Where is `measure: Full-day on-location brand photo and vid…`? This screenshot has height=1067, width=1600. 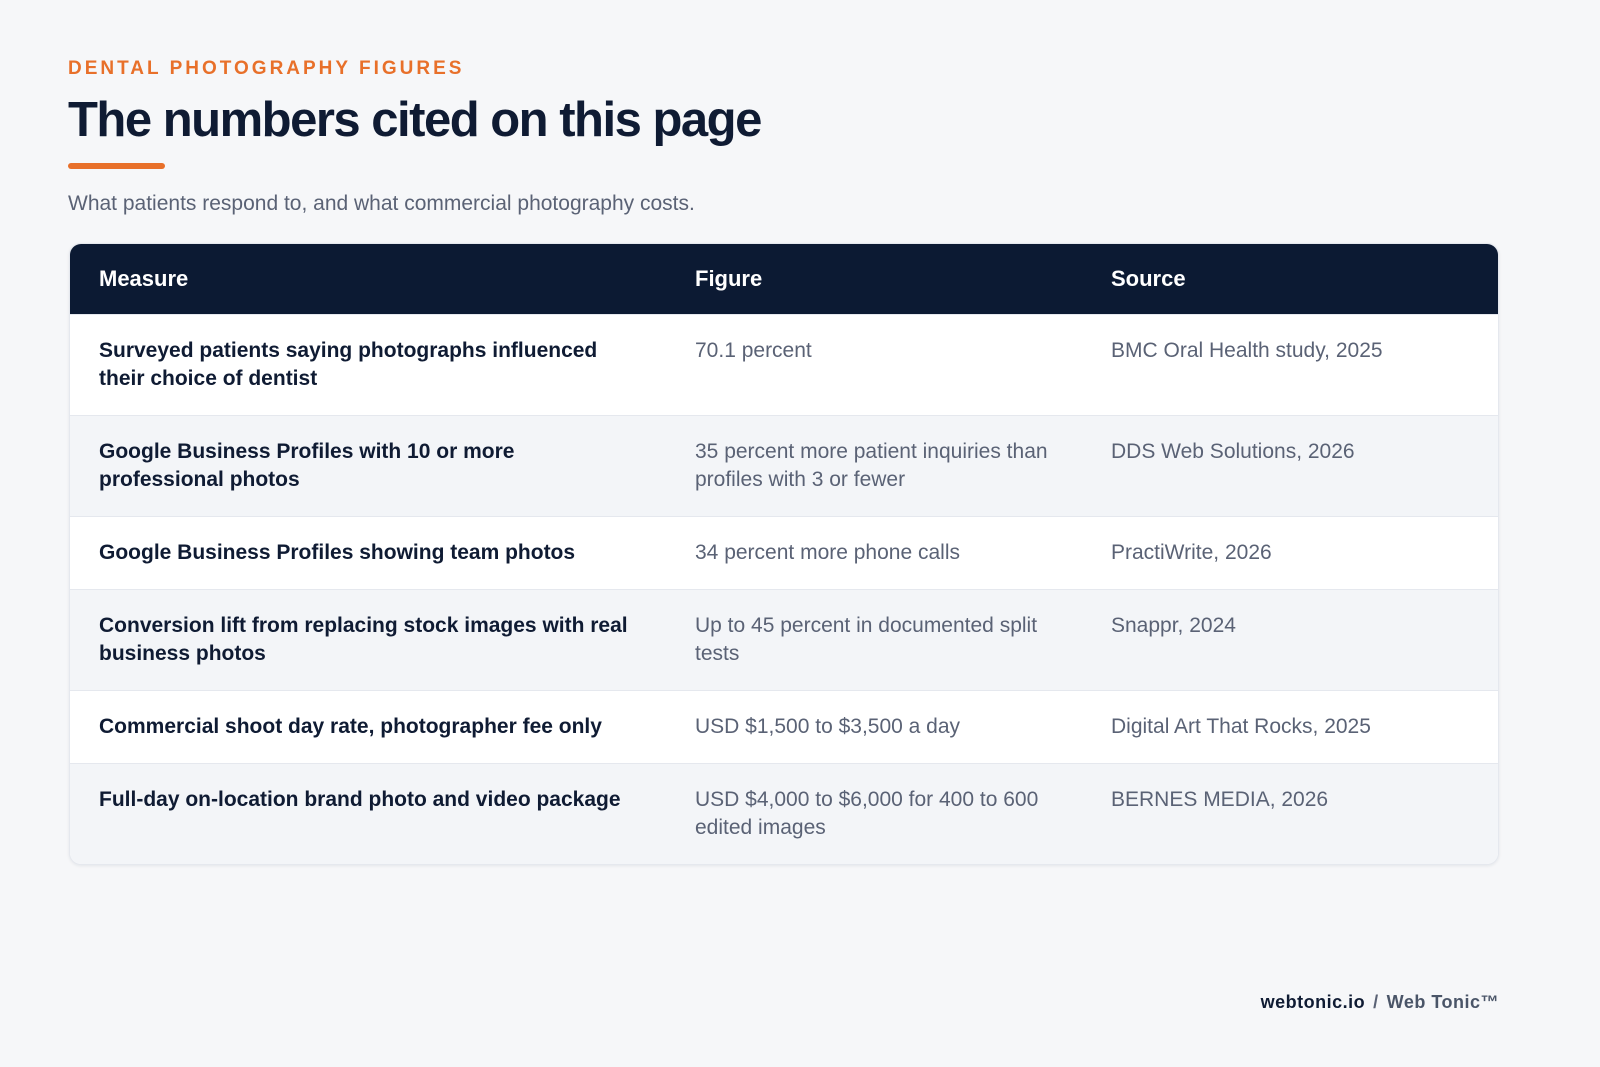 measure: Full-day on-location brand photo and vid… is located at coordinates (368, 813).